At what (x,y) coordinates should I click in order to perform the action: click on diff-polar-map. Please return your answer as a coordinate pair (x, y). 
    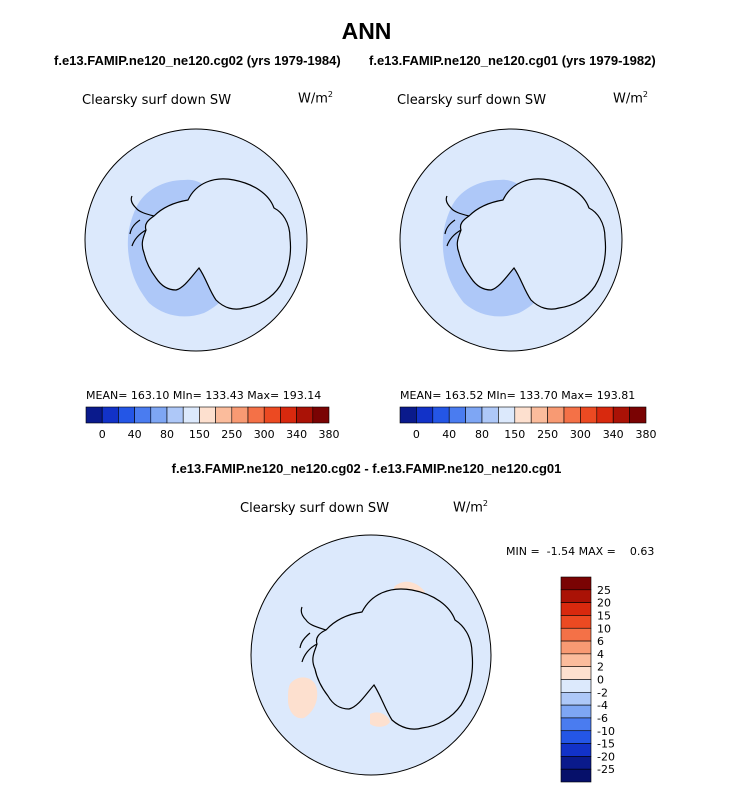
    Looking at the image, I should click on (371, 655).